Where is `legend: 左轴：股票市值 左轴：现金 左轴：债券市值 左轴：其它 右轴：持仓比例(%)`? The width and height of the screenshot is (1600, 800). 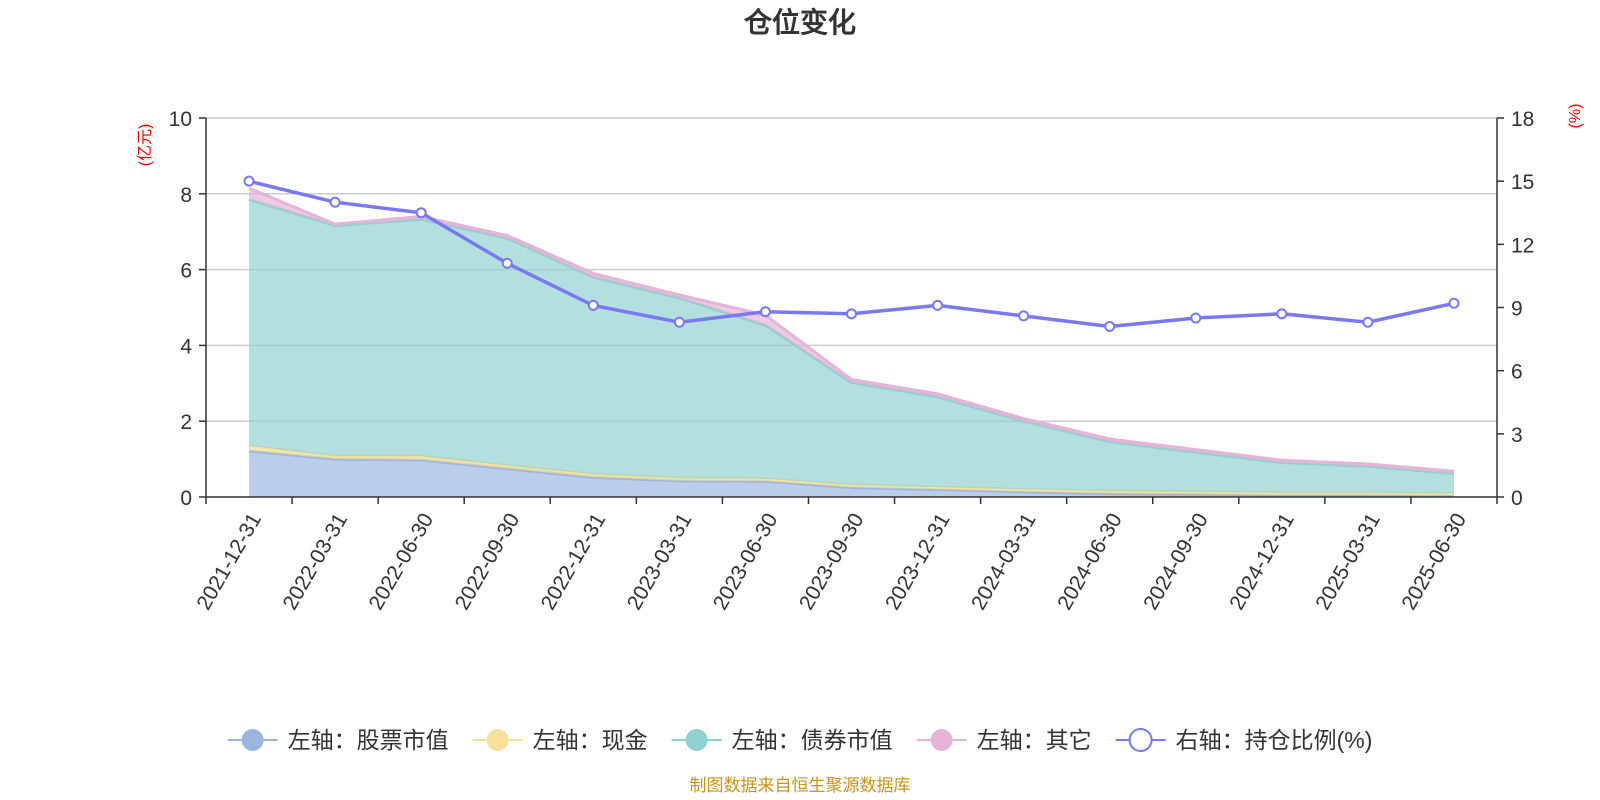 legend: 左轴：股票市值 左轴：现金 左轴：债券市值 左轴：其它 右轴：持仓比例(%) is located at coordinates (800, 740).